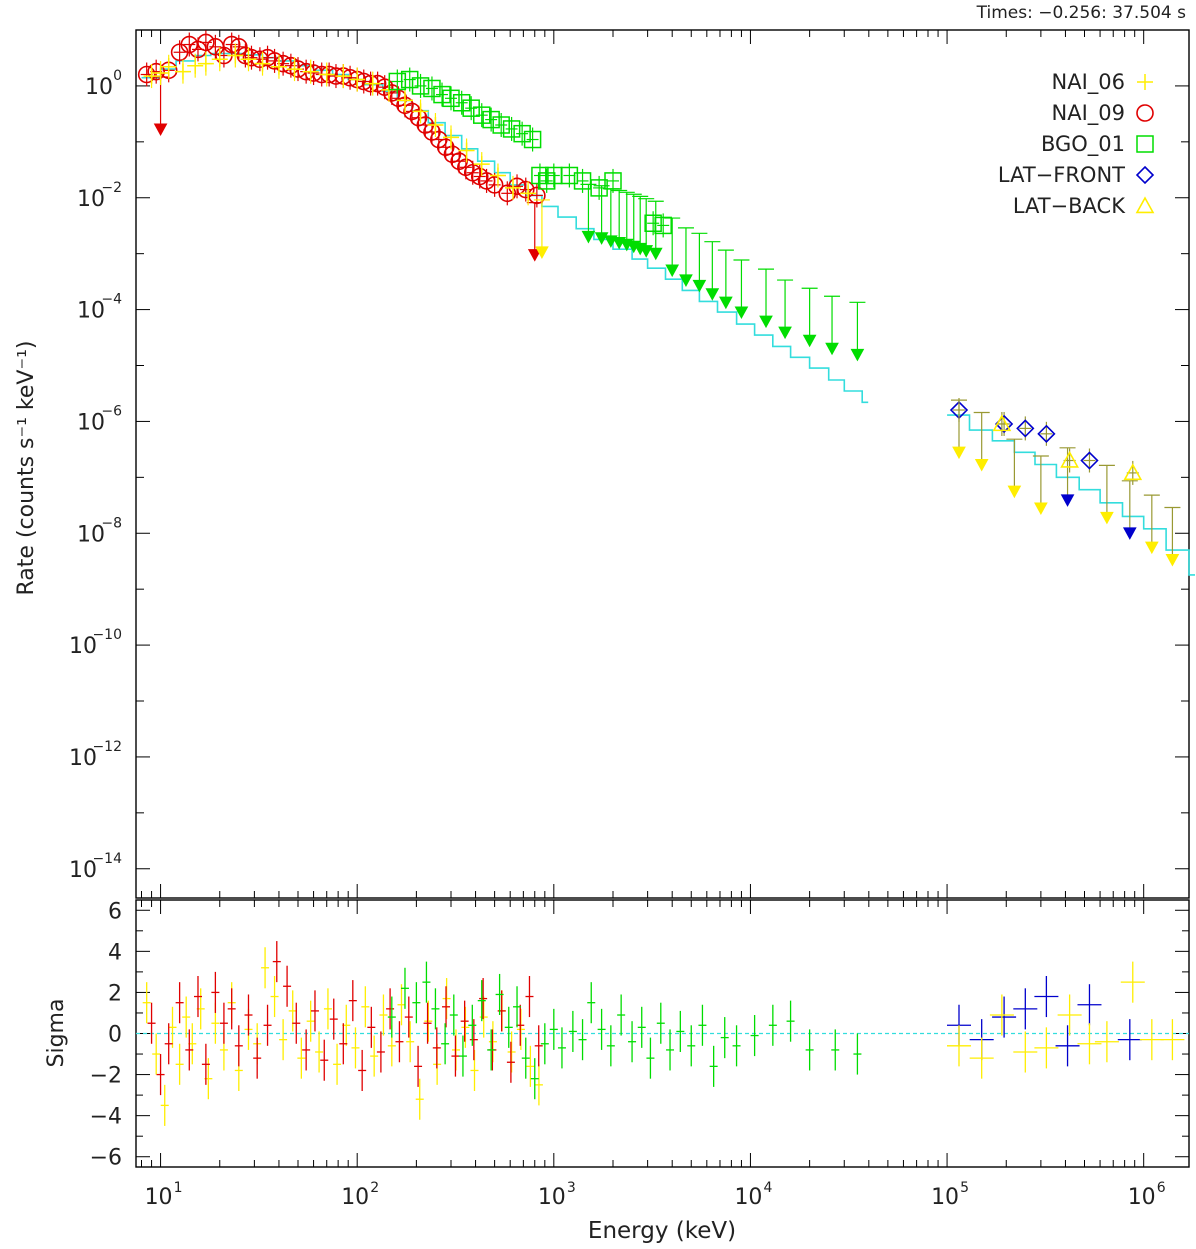 The width and height of the screenshot is (1196, 1249). Describe the element at coordinates (542, 252) in the screenshot. I see `nai-06-upper-limit` at that location.